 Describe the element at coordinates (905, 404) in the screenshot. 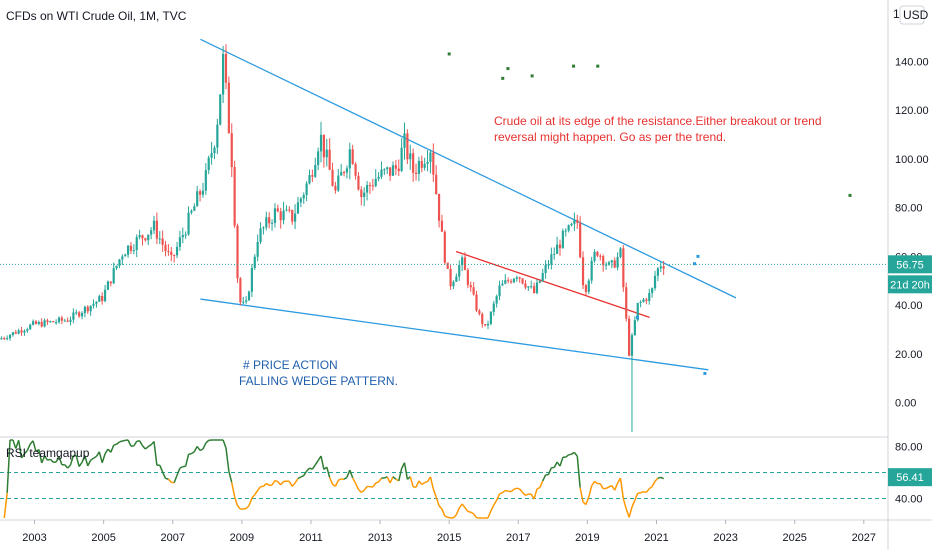

I see `price-tick-label: 0.00` at that location.